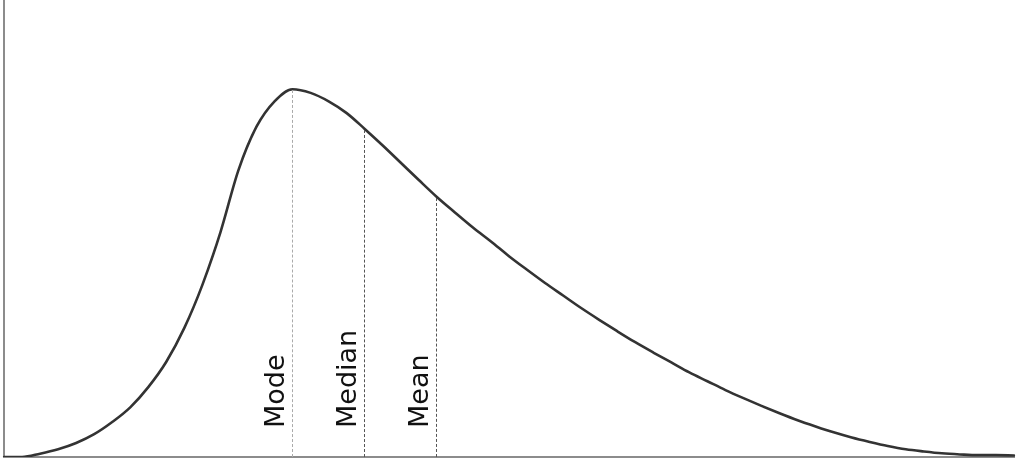 The image size is (1023, 458). Describe the element at coordinates (418, 391) in the screenshot. I see `annotation: Mean` at that location.